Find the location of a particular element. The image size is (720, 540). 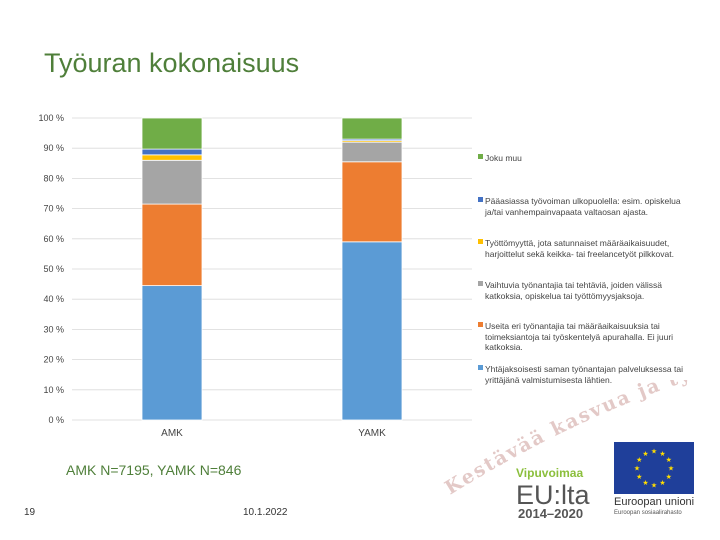

eu-lta-logo-text: EU:lta is located at coordinates (553, 495).